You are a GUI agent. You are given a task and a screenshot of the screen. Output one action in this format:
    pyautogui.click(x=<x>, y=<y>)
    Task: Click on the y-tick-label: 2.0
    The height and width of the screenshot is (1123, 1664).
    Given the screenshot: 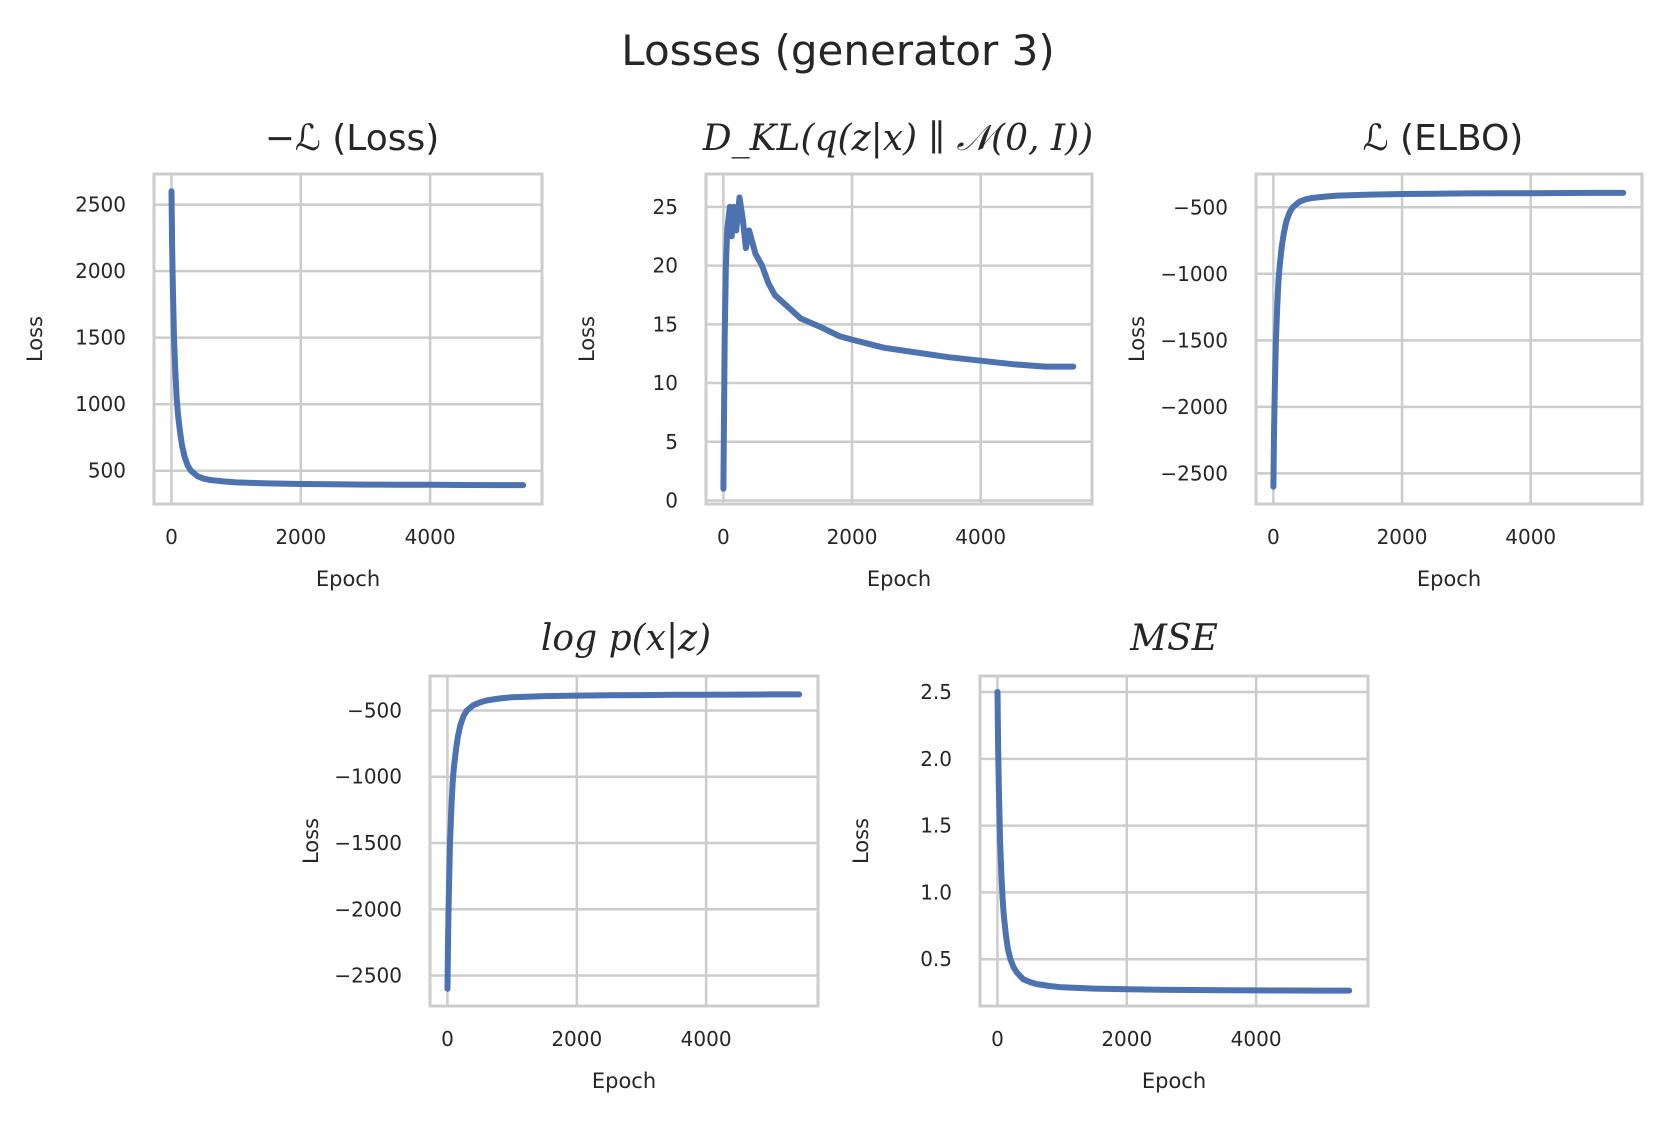 What is the action you would take?
    pyautogui.click(x=936, y=759)
    